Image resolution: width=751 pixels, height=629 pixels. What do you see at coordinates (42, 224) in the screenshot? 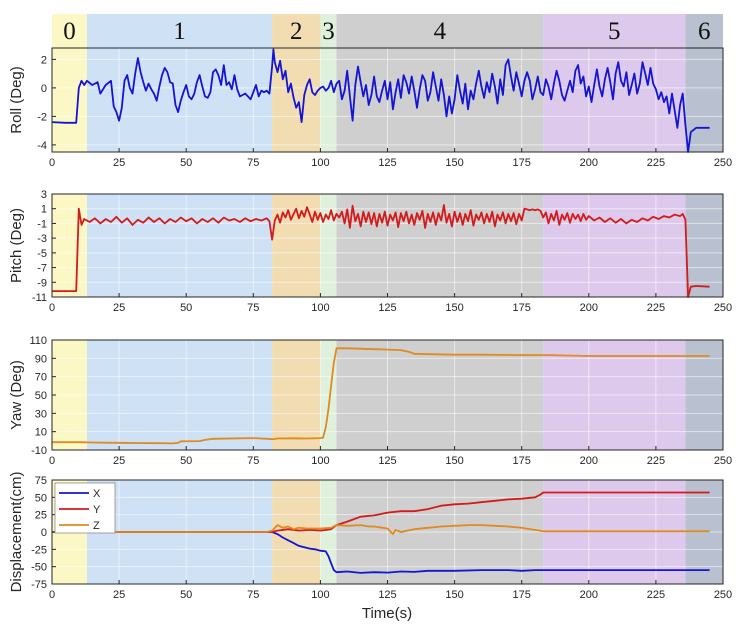
I see `y-tick-label: -1` at bounding box center [42, 224].